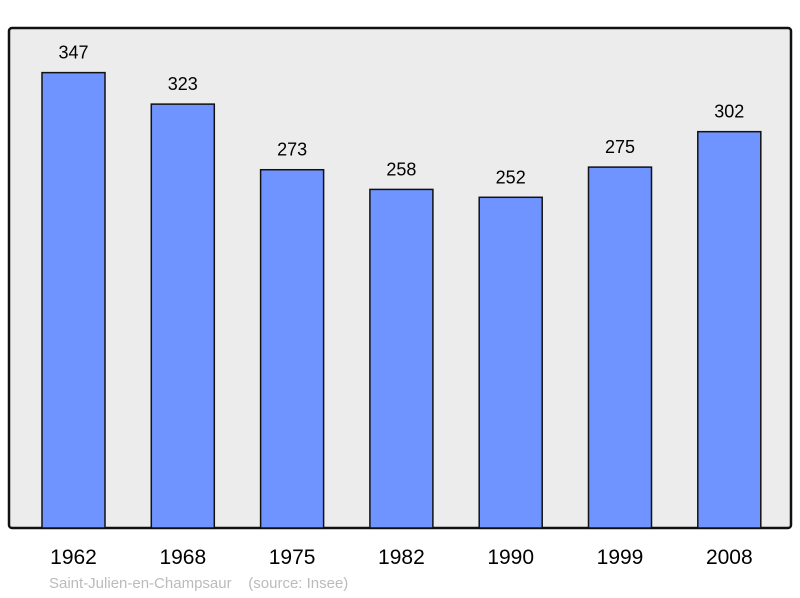  I want to click on bar-1975, so click(292, 348).